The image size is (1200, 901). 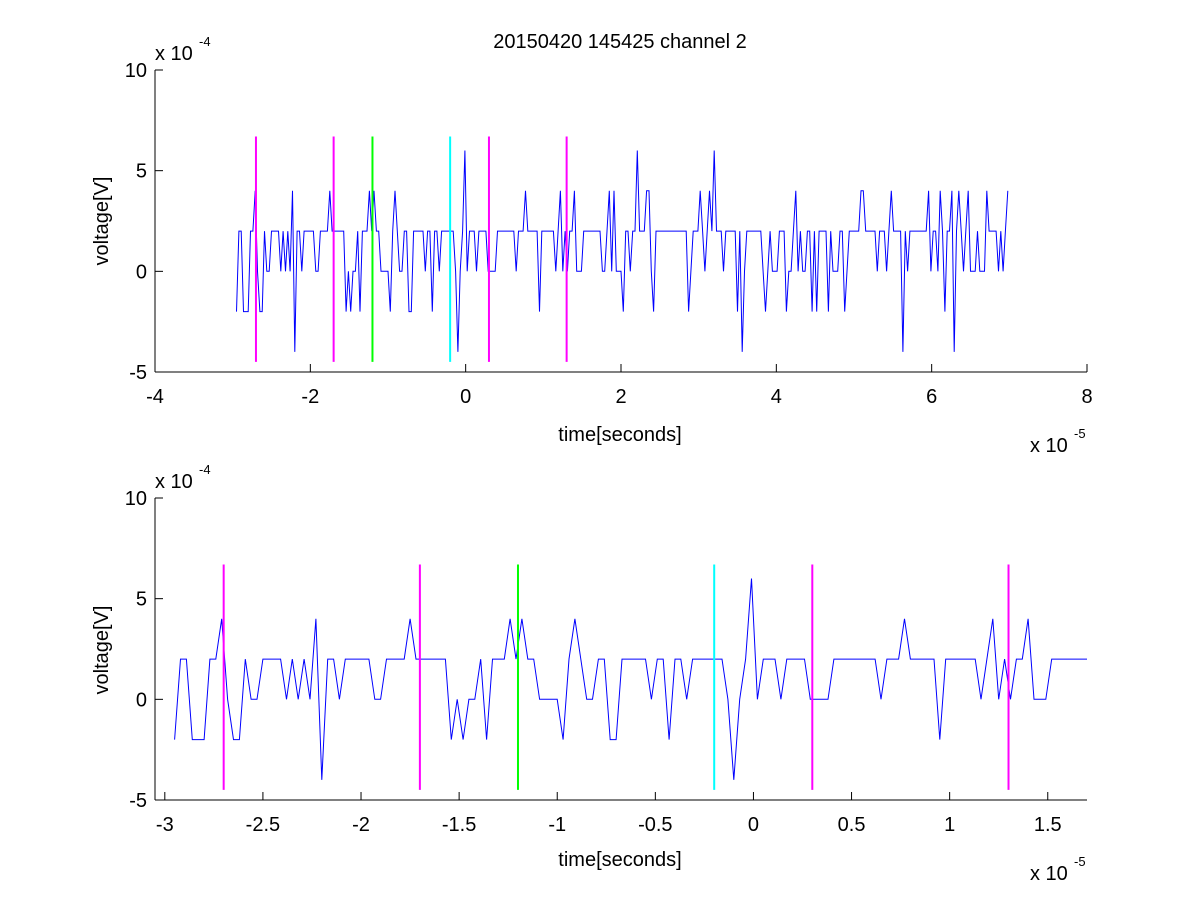 What do you see at coordinates (411, 249) in the screenshot?
I see `top-markers` at bounding box center [411, 249].